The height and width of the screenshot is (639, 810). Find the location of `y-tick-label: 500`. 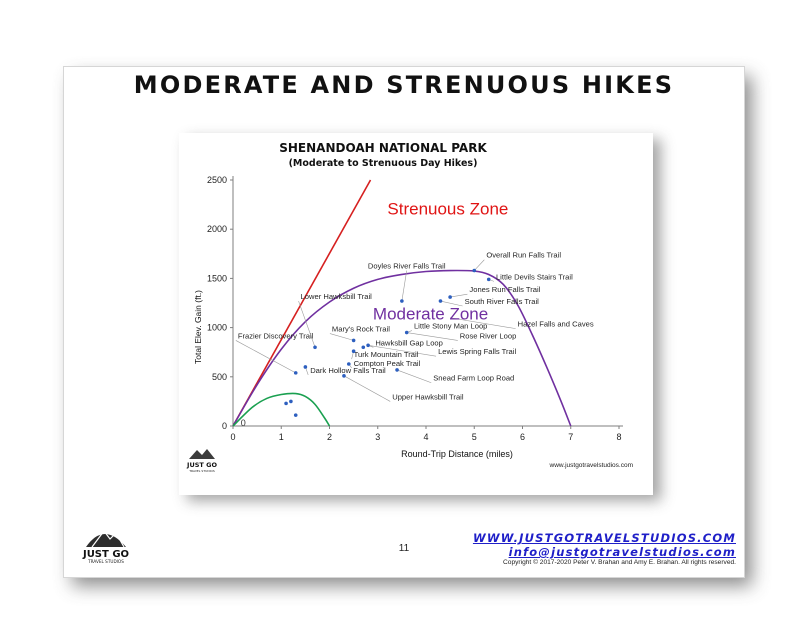

y-tick-label: 500 is located at coordinates (219, 377).